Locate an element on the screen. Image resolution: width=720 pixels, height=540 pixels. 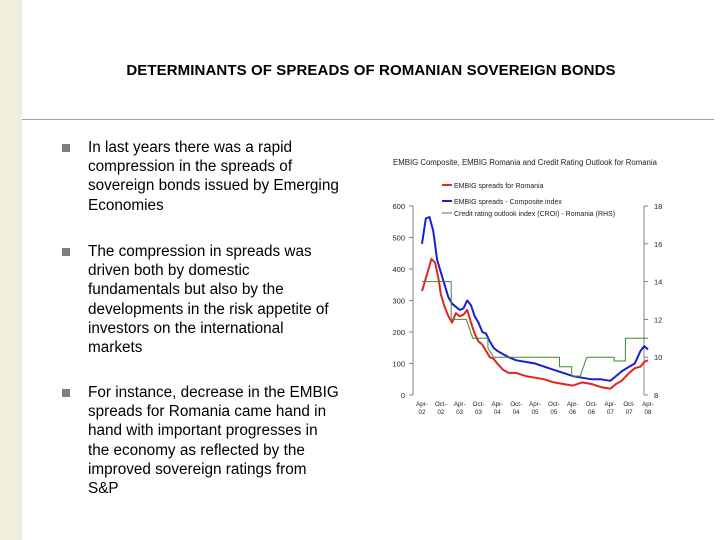
left-axis-tick-label: 600 is located at coordinates (398, 206).